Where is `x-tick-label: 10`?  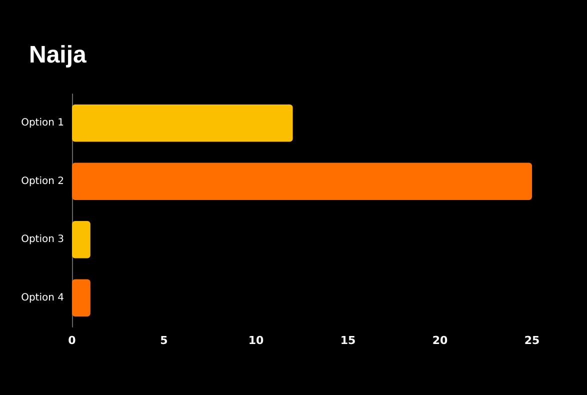 x-tick-label: 10 is located at coordinates (256, 340).